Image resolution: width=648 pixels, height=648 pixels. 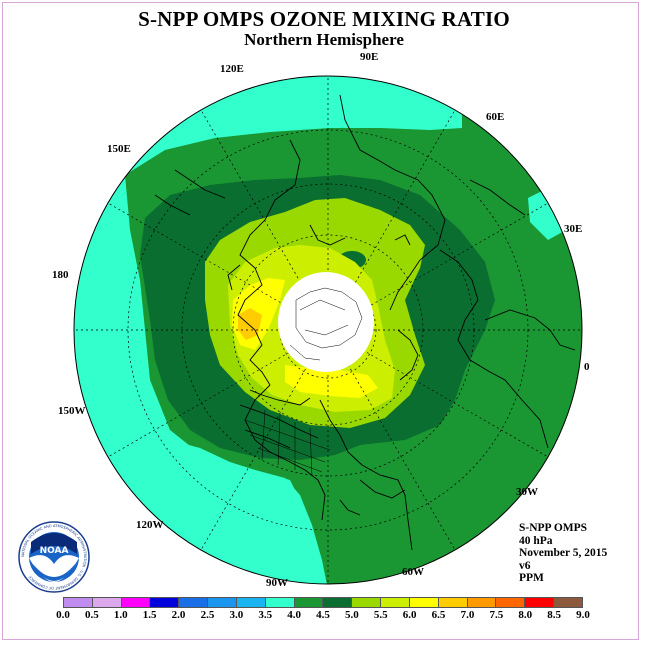 I want to click on colorbar-tick-label: 2.5, so click(x=207, y=615).